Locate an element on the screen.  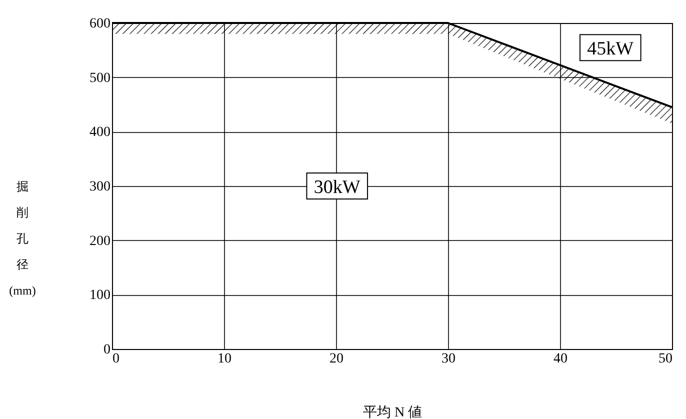
y-tick-label: 100 is located at coordinates (100, 296).